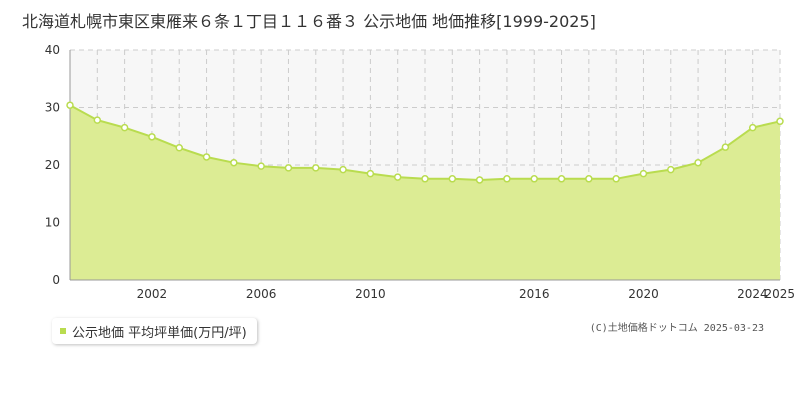  What do you see at coordinates (159, 333) in the screenshot?
I see `legend-label: 公示地価 平均坪単価(万円/坪)` at bounding box center [159, 333].